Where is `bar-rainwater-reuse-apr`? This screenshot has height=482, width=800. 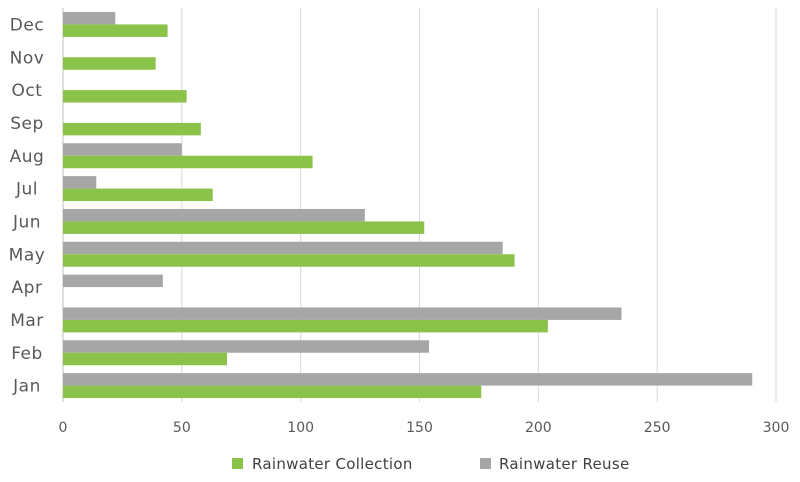 bar-rainwater-reuse-apr is located at coordinates (113, 281).